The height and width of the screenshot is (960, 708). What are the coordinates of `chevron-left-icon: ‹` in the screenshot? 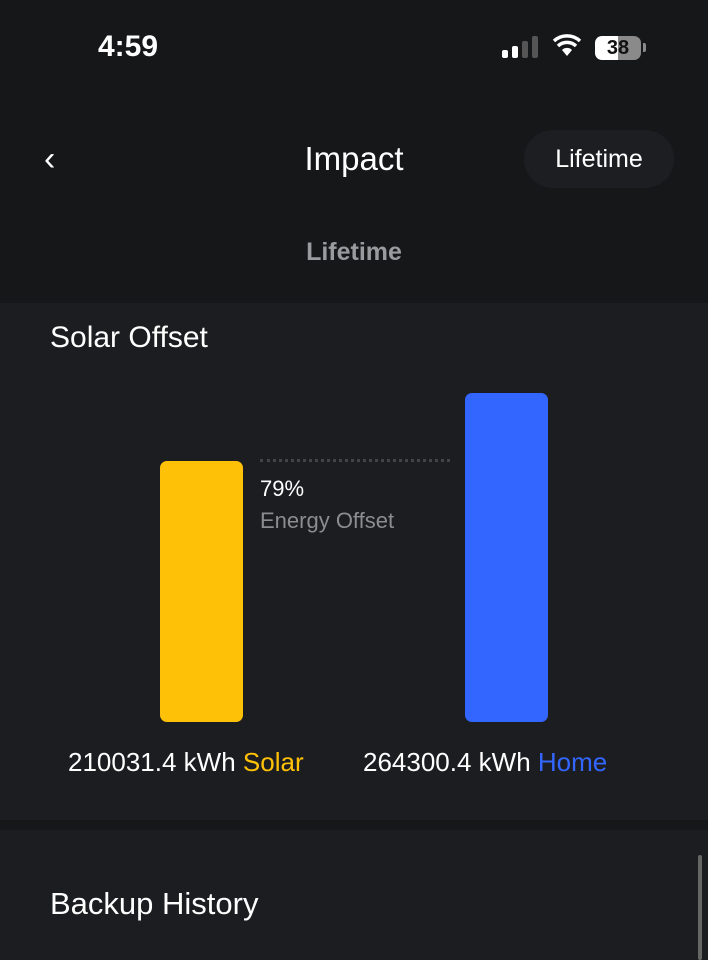 It's located at (50, 159).